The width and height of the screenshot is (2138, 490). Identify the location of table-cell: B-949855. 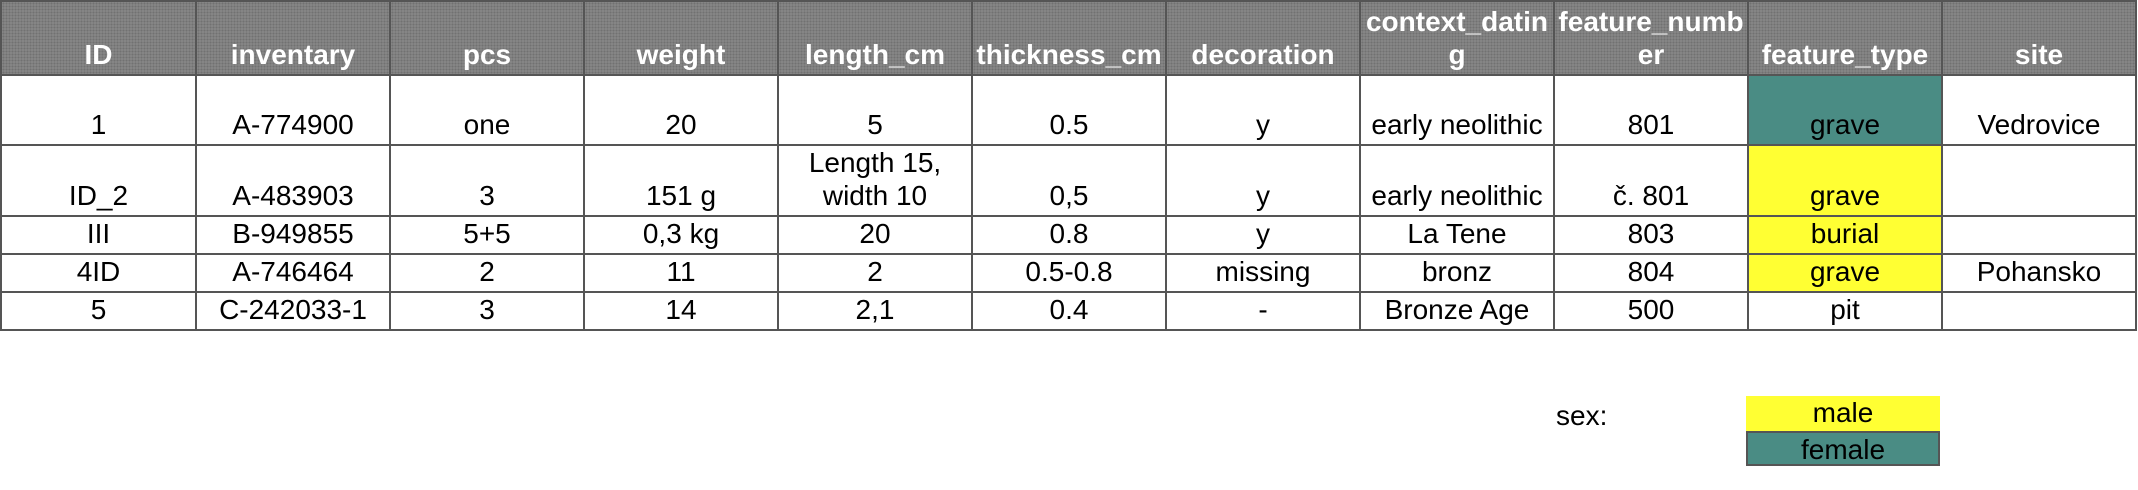
(293, 235).